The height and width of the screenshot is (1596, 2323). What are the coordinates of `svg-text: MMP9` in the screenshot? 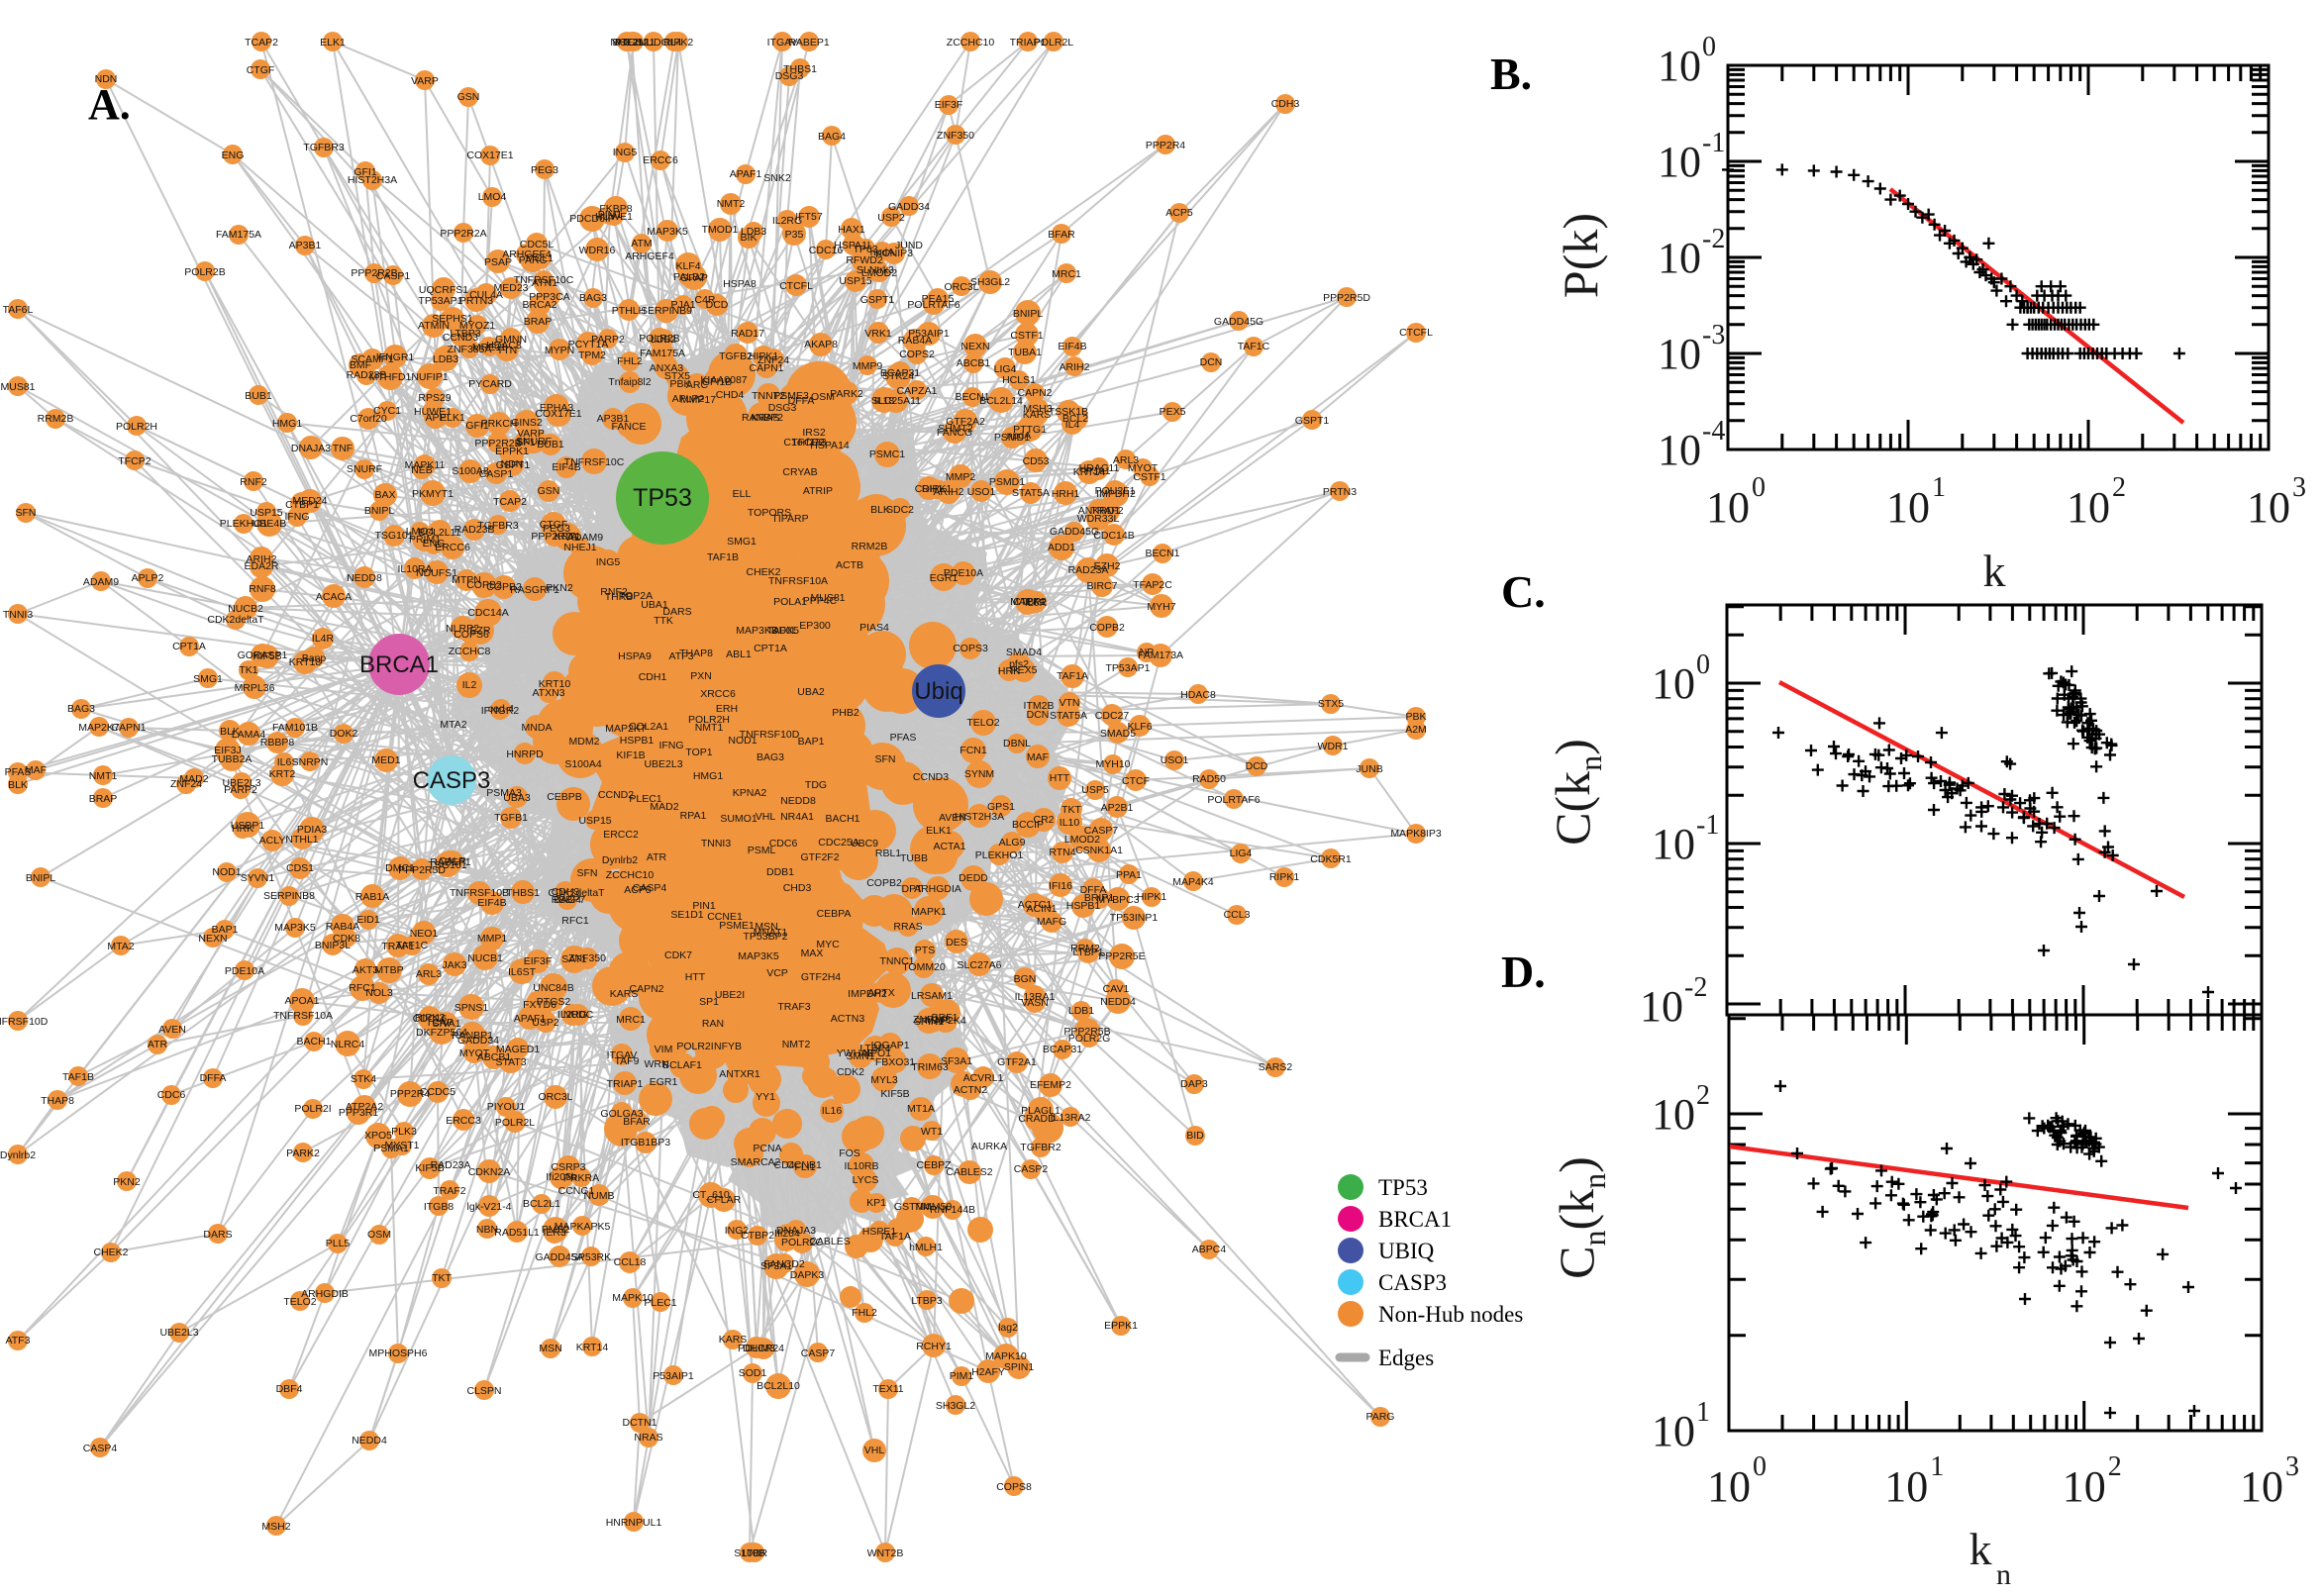 It's located at (868, 366).